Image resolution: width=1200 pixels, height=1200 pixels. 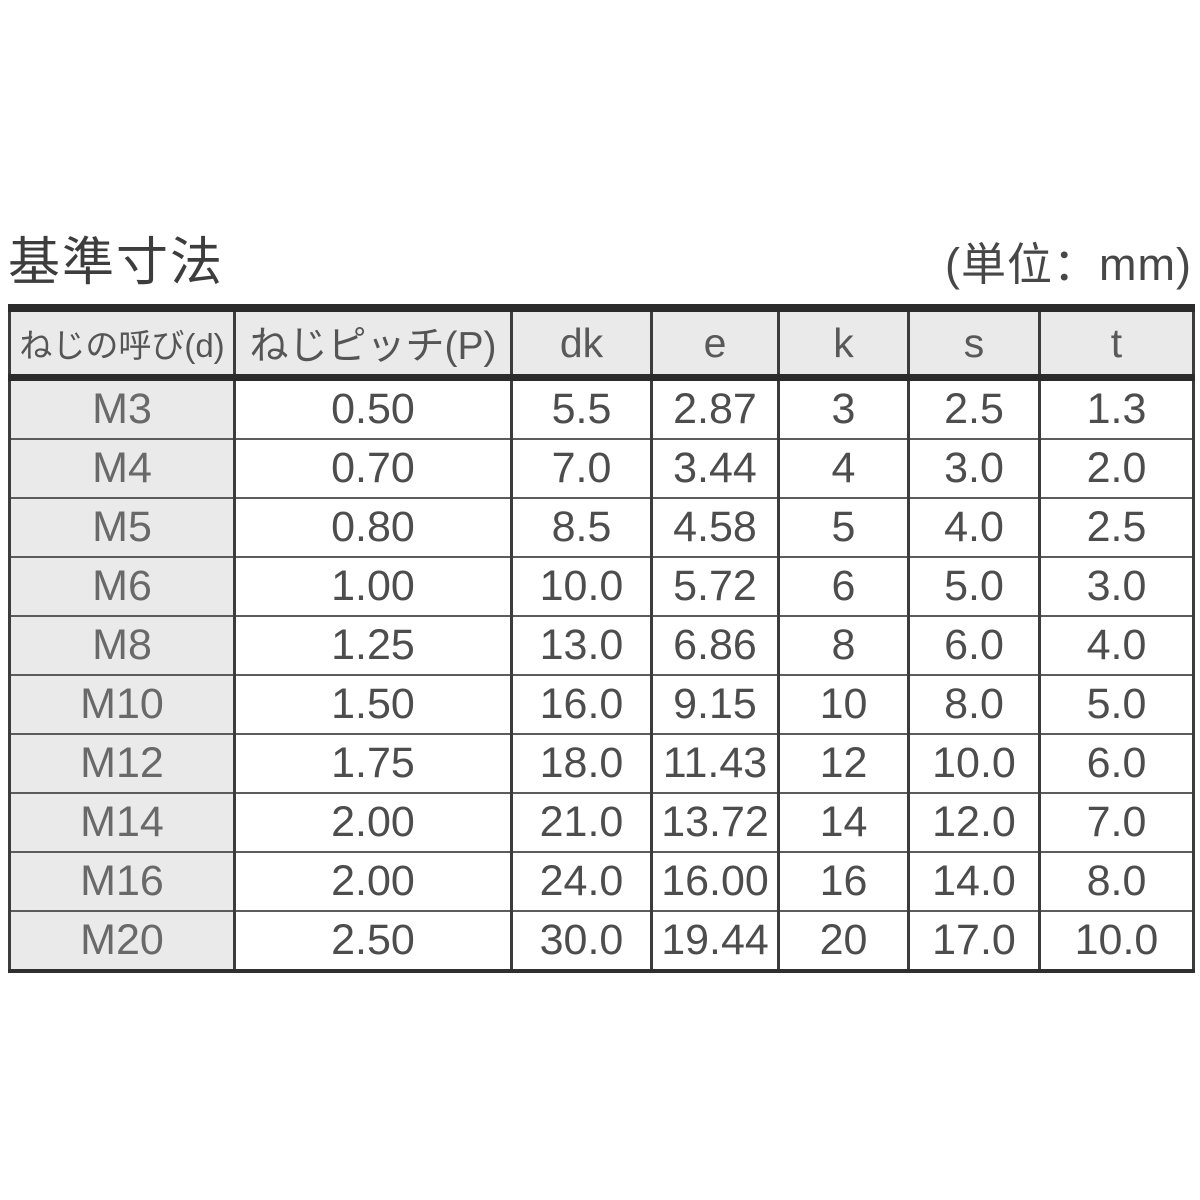 What do you see at coordinates (581, 763) in the screenshot?
I see `value-cell: 18.0` at bounding box center [581, 763].